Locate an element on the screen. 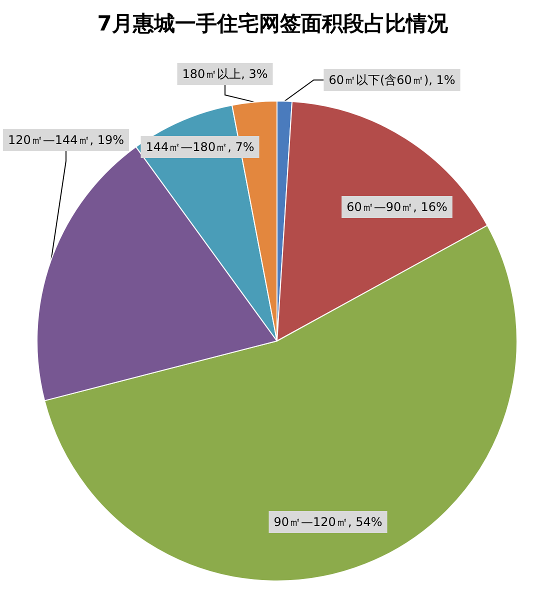 Image resolution: width=545 pixels, height=590 pixels. chart-title: 7月惠城一手住宅网签面积段占比情况 is located at coordinates (273, 24).